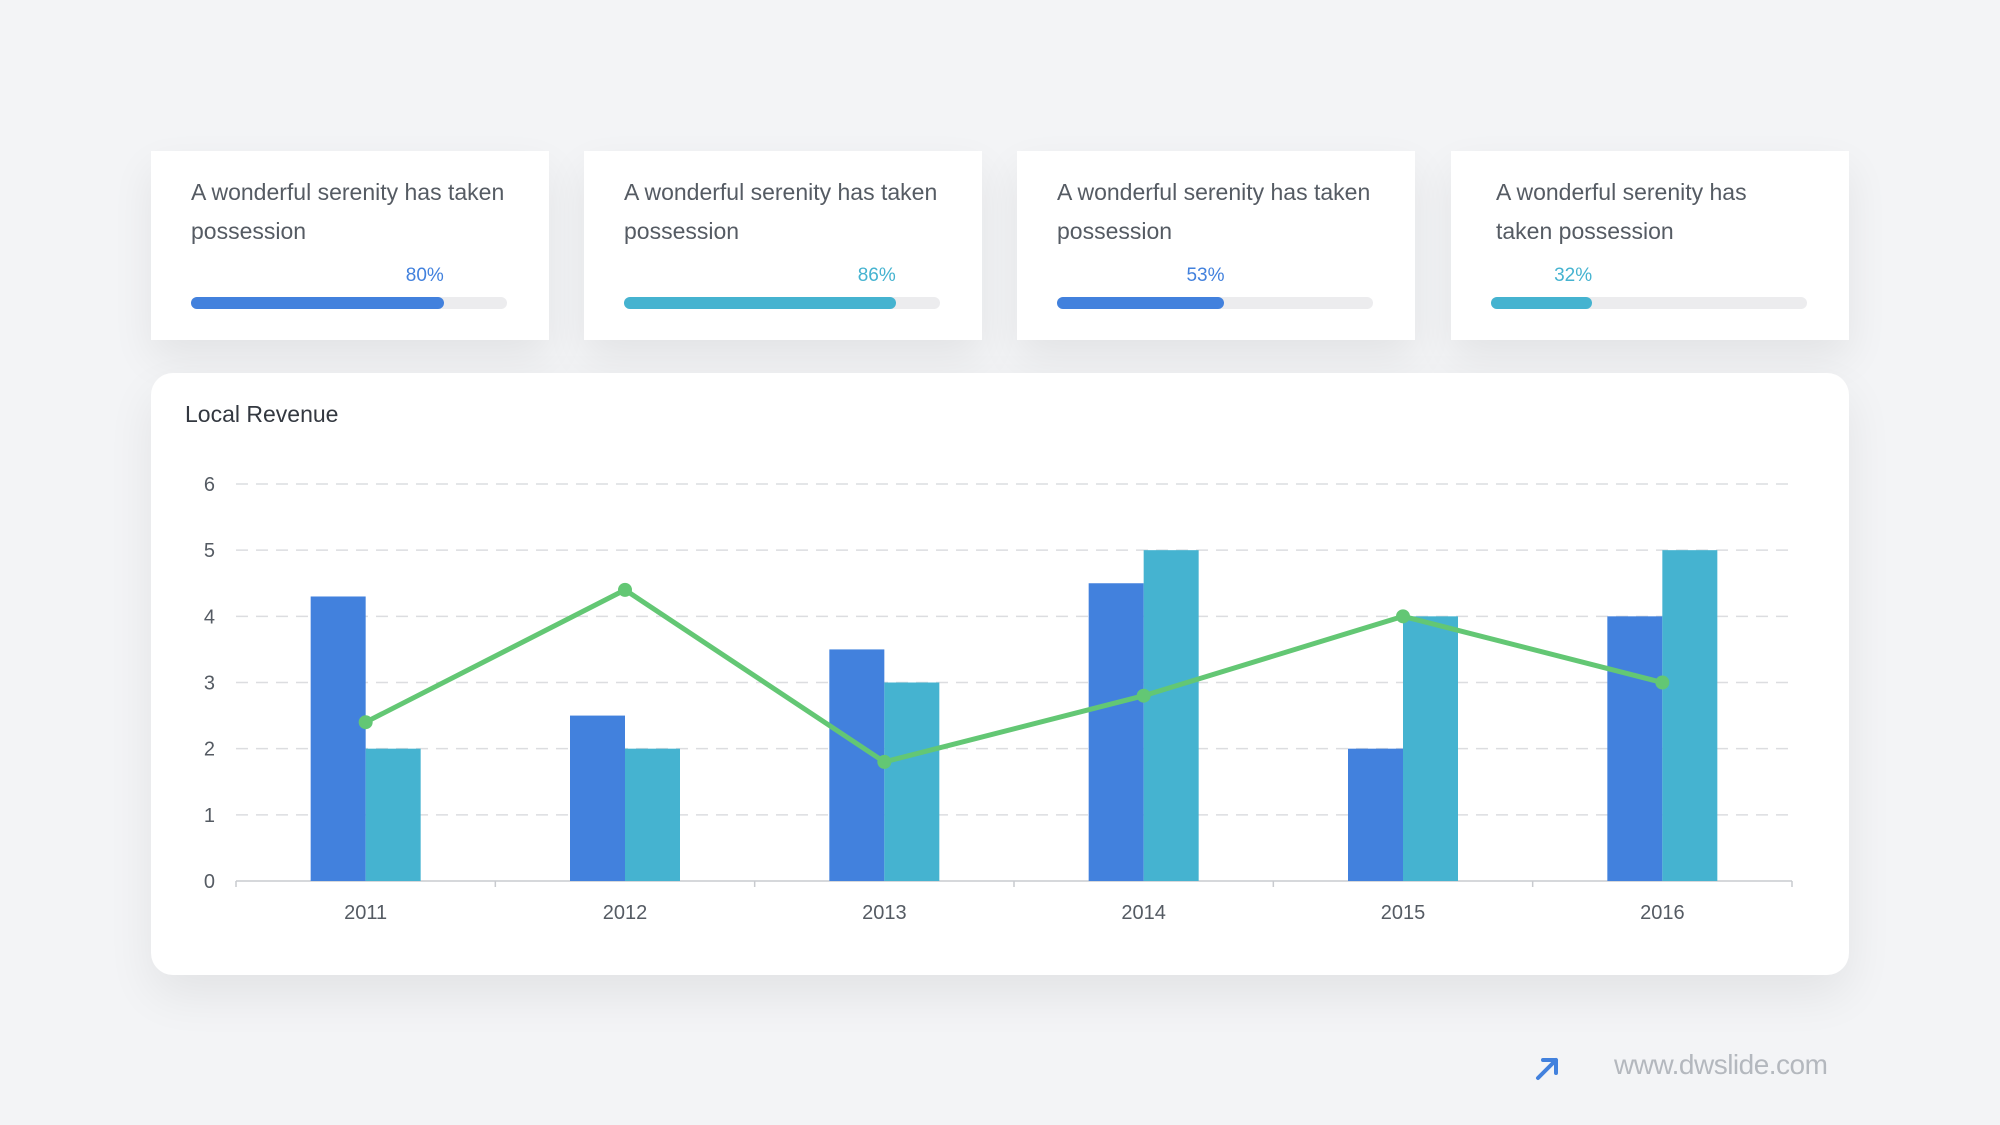 The width and height of the screenshot is (2000, 1125). What do you see at coordinates (262, 414) in the screenshot?
I see `chart-title: Local Revenue` at bounding box center [262, 414].